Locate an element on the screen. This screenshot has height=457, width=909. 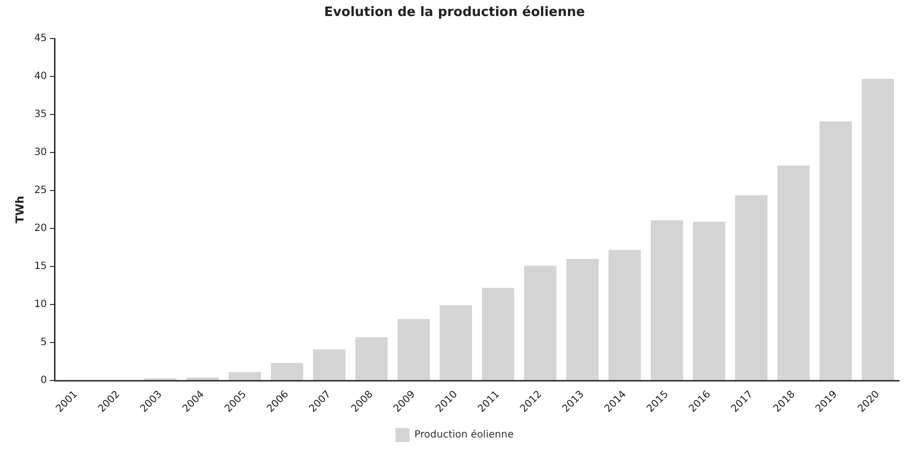
y-axis-title: TWh is located at coordinates (19, 210).